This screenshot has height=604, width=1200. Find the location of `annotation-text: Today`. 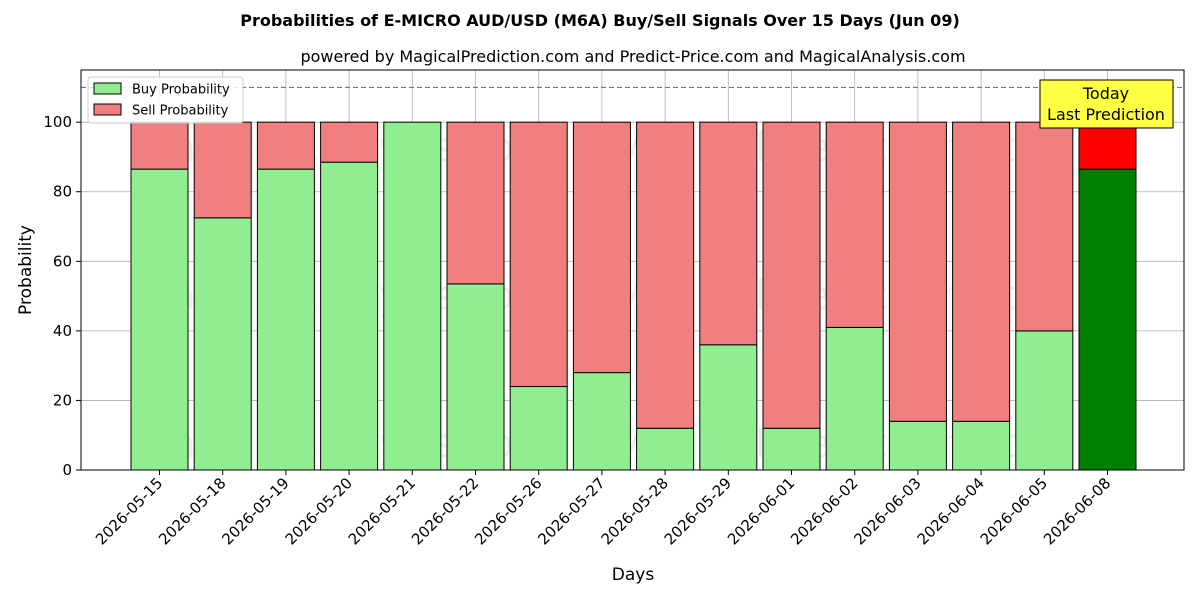

annotation-text: Today is located at coordinates (1105, 93).